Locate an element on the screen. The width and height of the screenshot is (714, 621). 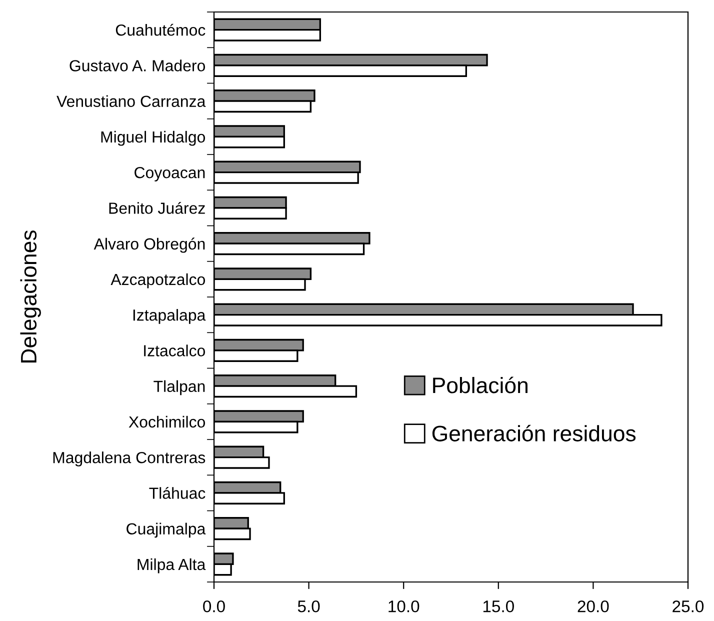
y-tick-label: Tláhuac is located at coordinates (177, 492).